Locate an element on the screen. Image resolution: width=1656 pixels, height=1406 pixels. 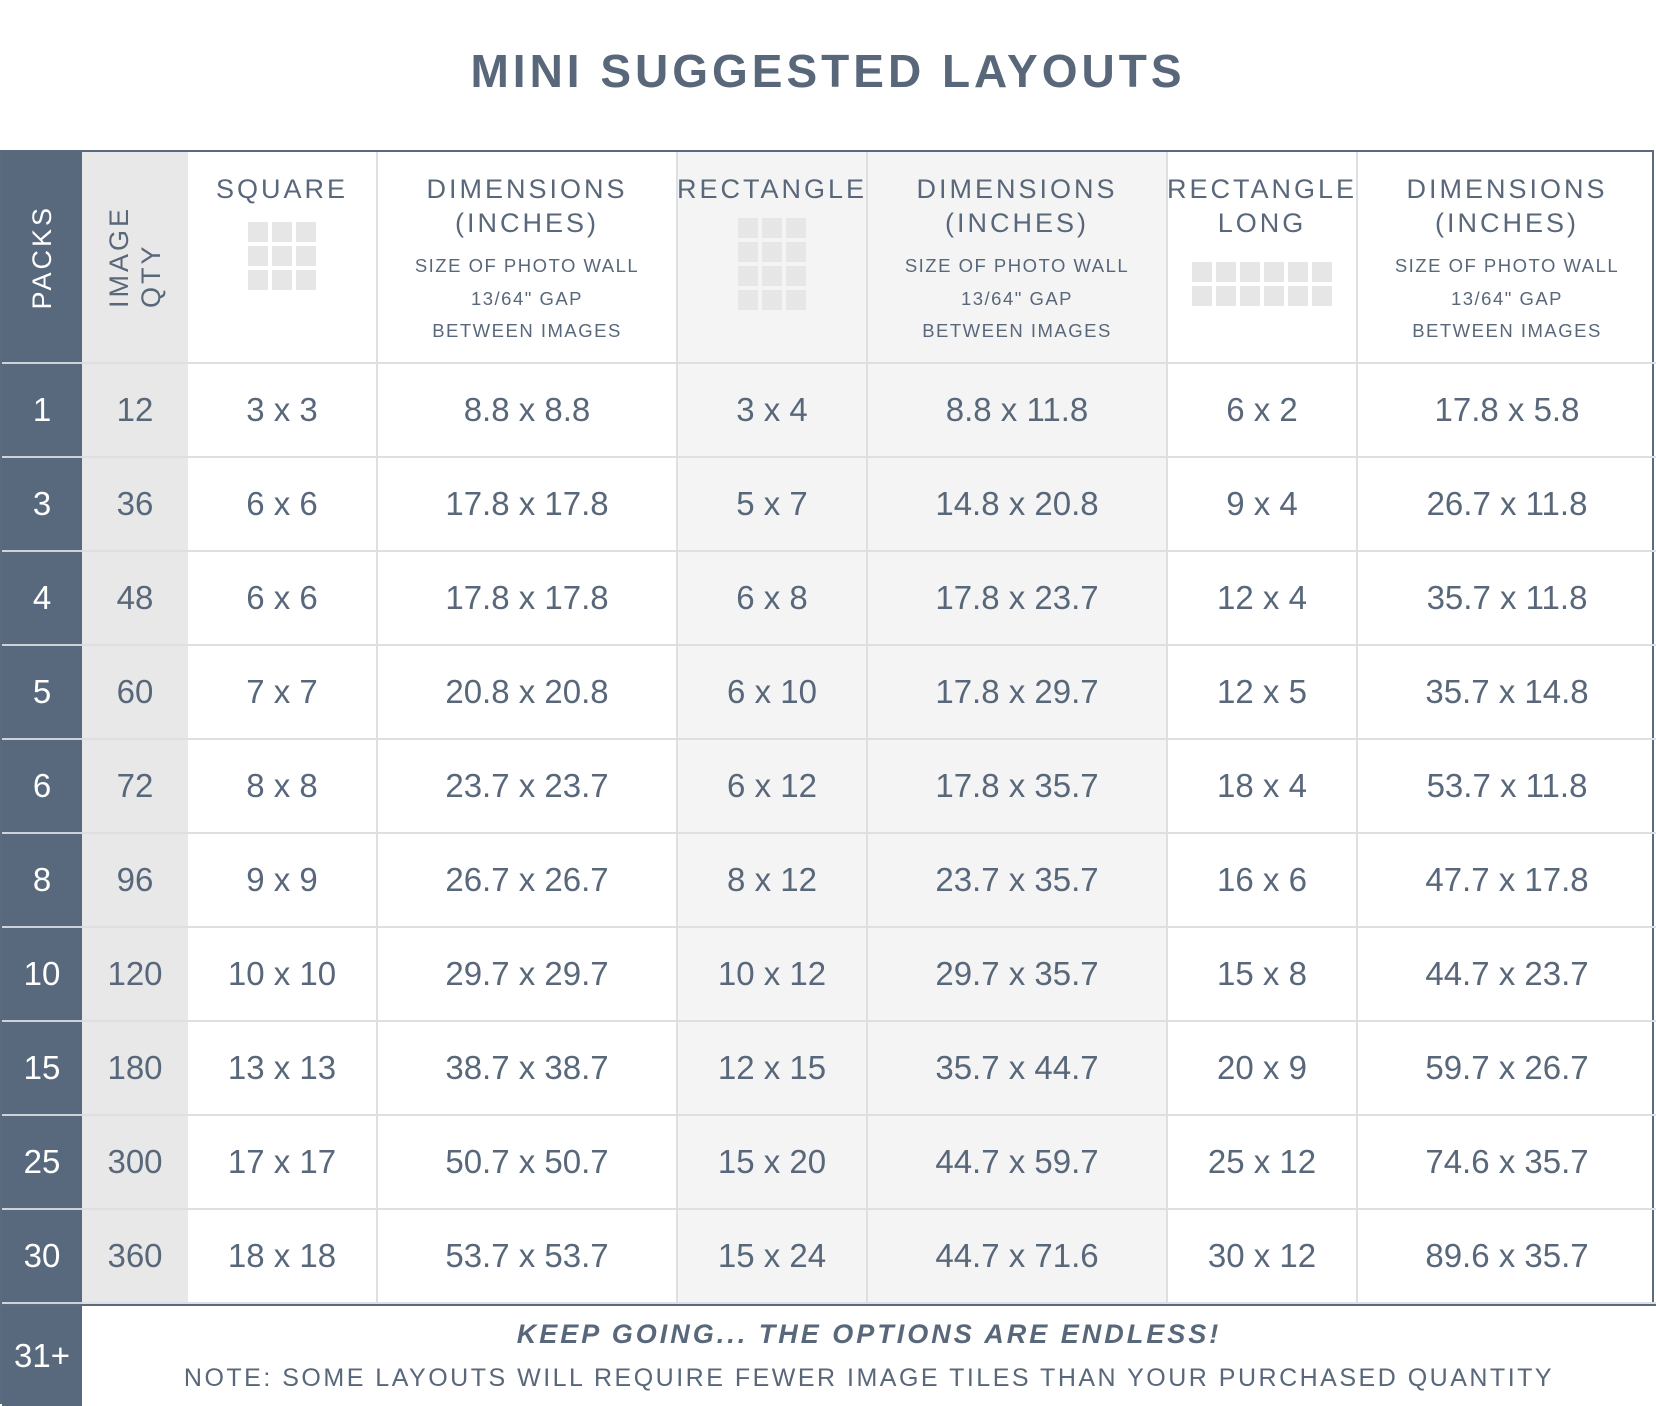
rectangle-layout-cell: 6 x 8 is located at coordinates (773, 599).